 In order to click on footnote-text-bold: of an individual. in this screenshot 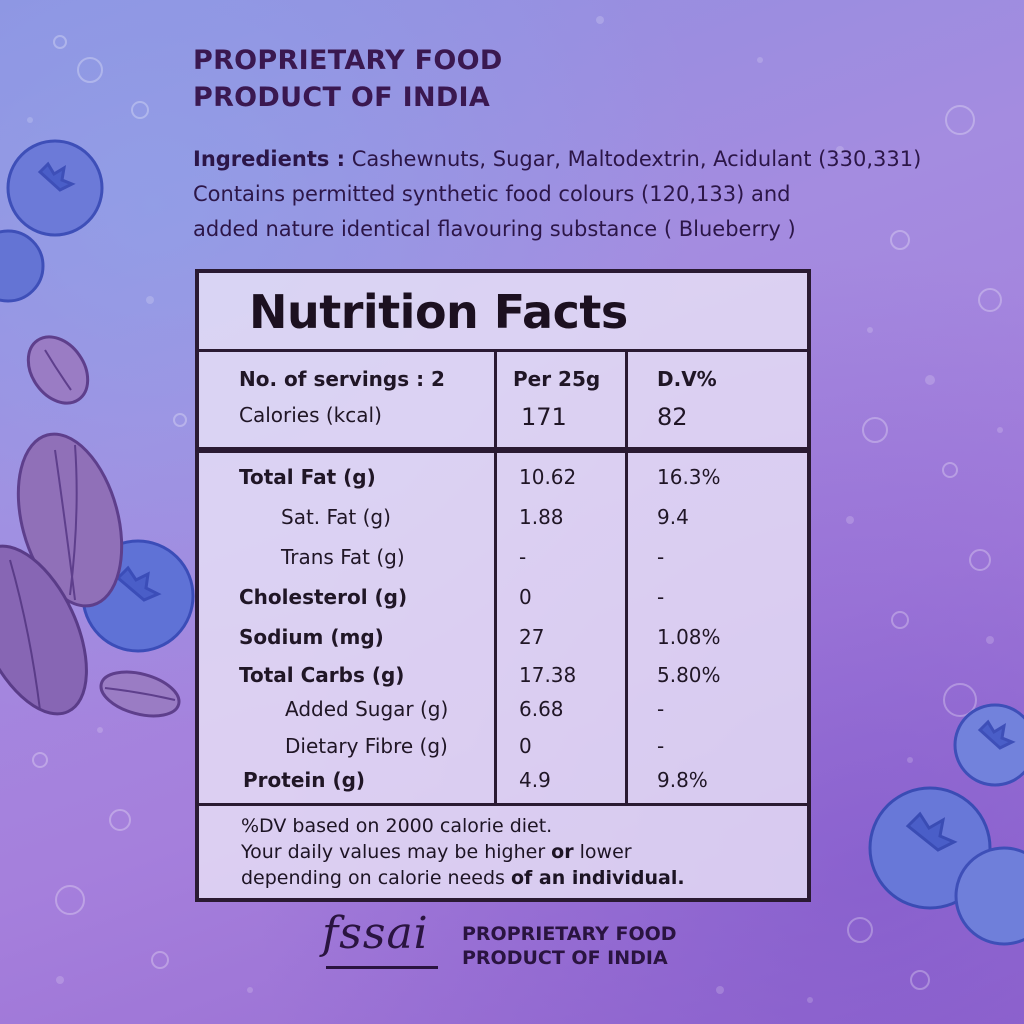, I will do `click(597, 878)`.